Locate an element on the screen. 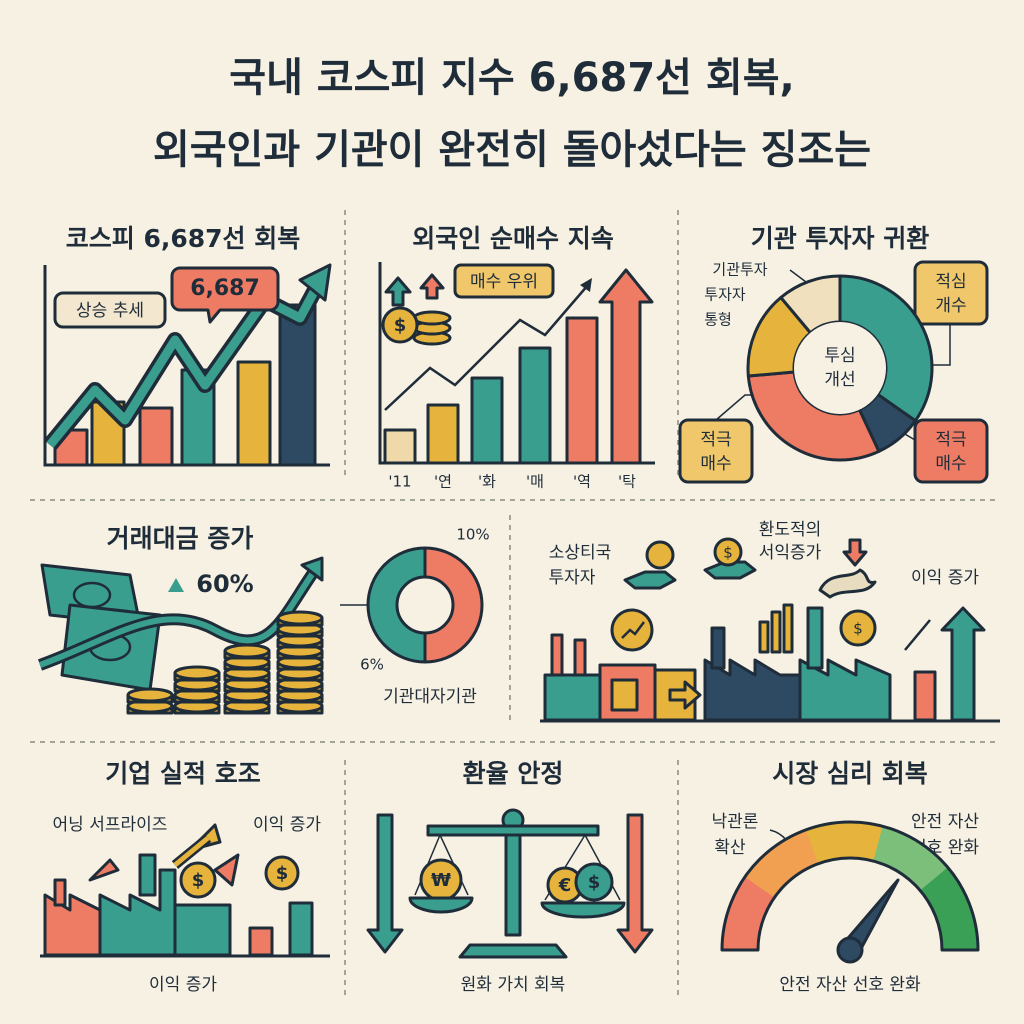 This screenshot has width=1024, height=1024. label: ₩ is located at coordinates (441, 880).